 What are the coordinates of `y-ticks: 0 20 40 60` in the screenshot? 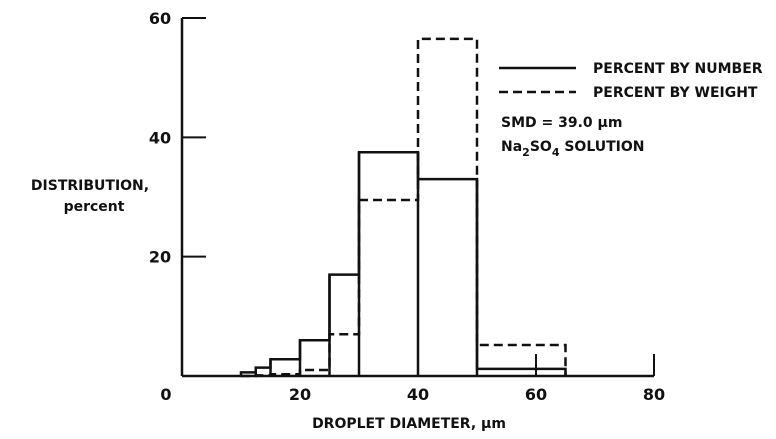 It's located at (177, 206).